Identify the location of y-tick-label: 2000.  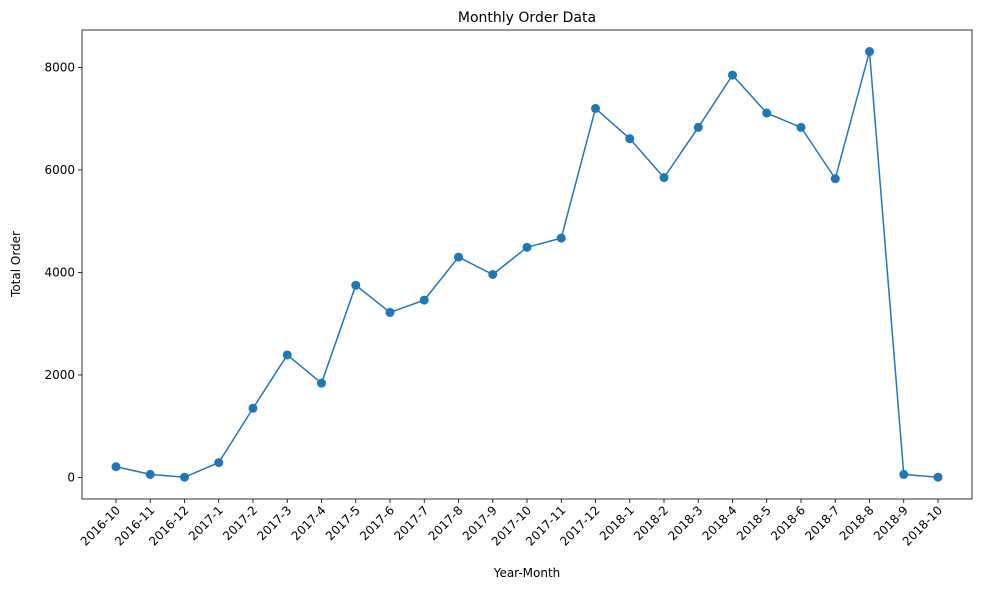
(59, 375).